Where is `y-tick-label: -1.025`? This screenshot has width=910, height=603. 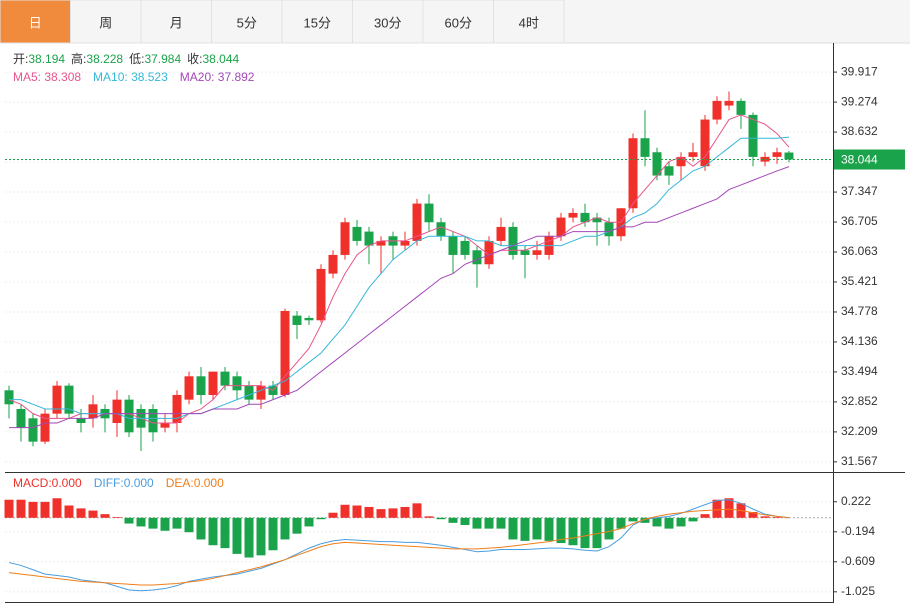 y-tick-label: -1.025 is located at coordinates (858, 591).